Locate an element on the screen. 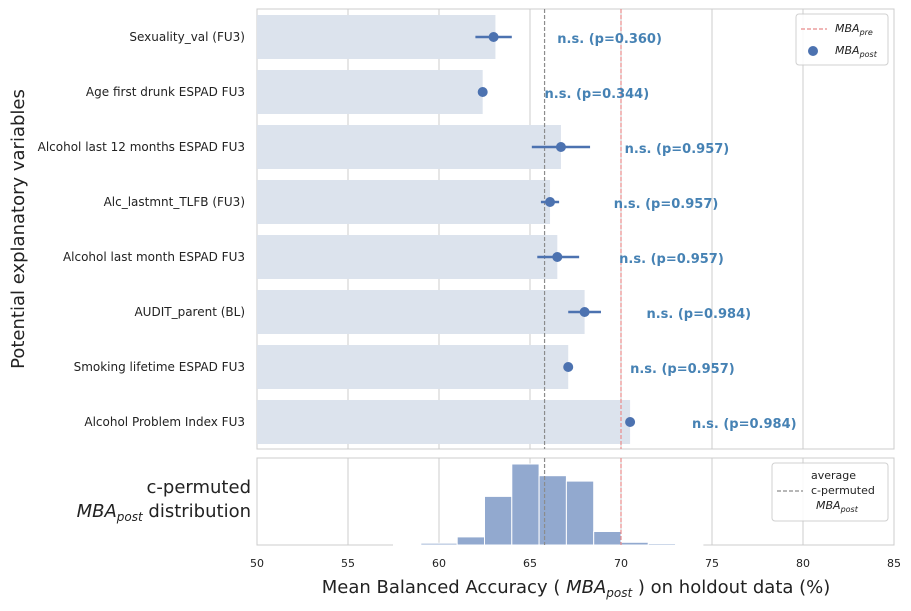  x-tick-label: 60 is located at coordinates (439, 563).